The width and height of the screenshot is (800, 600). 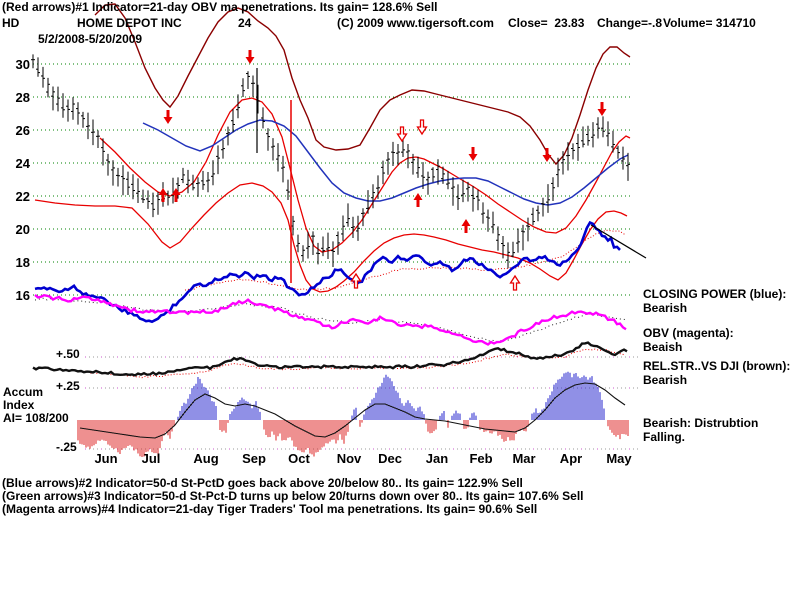 What do you see at coordinates (299, 458) in the screenshot?
I see `month-label: Oct` at bounding box center [299, 458].